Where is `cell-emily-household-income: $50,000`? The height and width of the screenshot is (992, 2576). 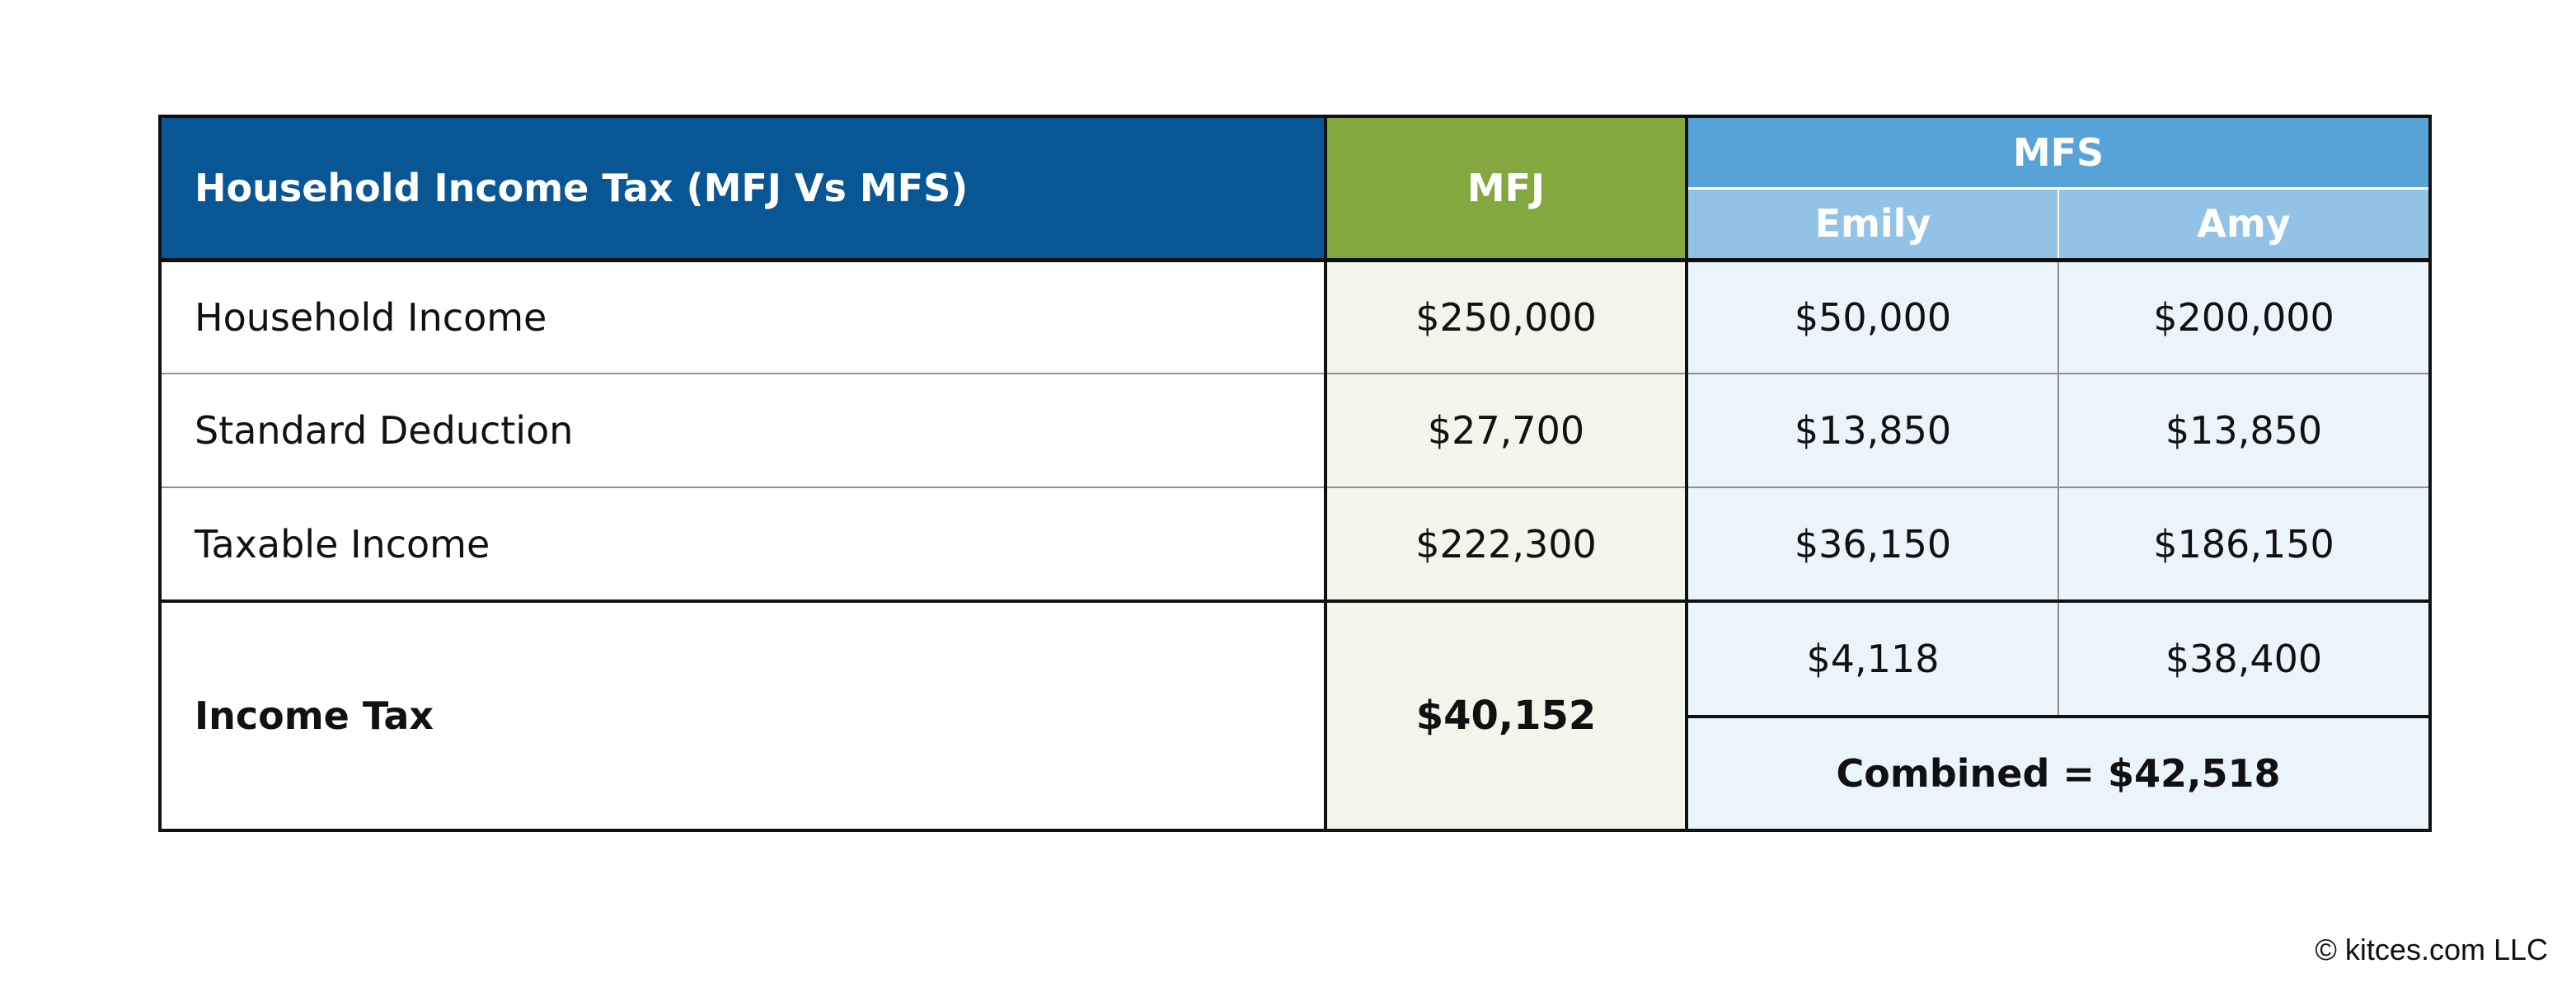 cell-emily-household-income: $50,000 is located at coordinates (1873, 317).